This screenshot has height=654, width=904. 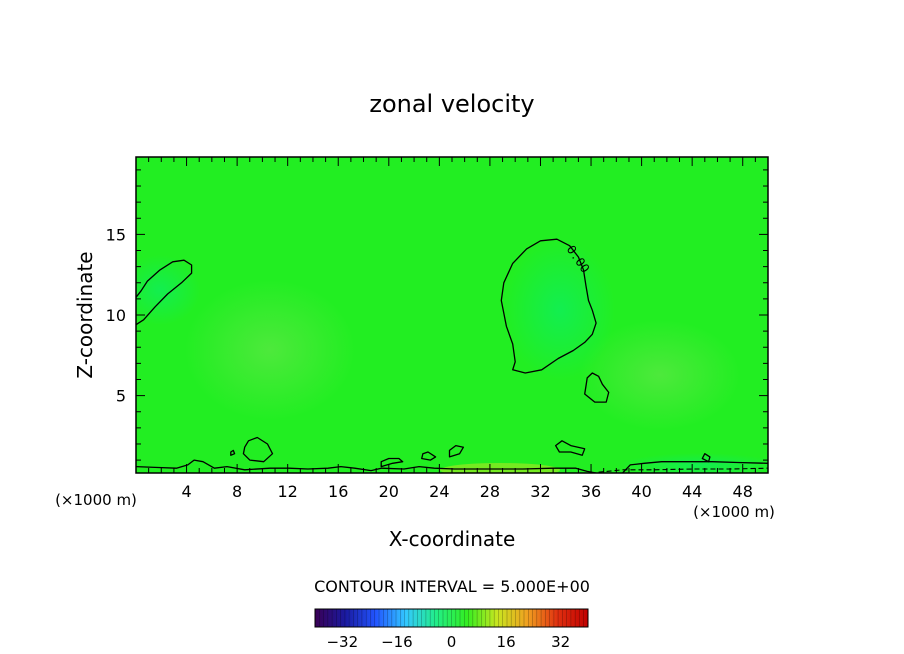 I want to click on y-tick-label: 5, so click(x=121, y=396).